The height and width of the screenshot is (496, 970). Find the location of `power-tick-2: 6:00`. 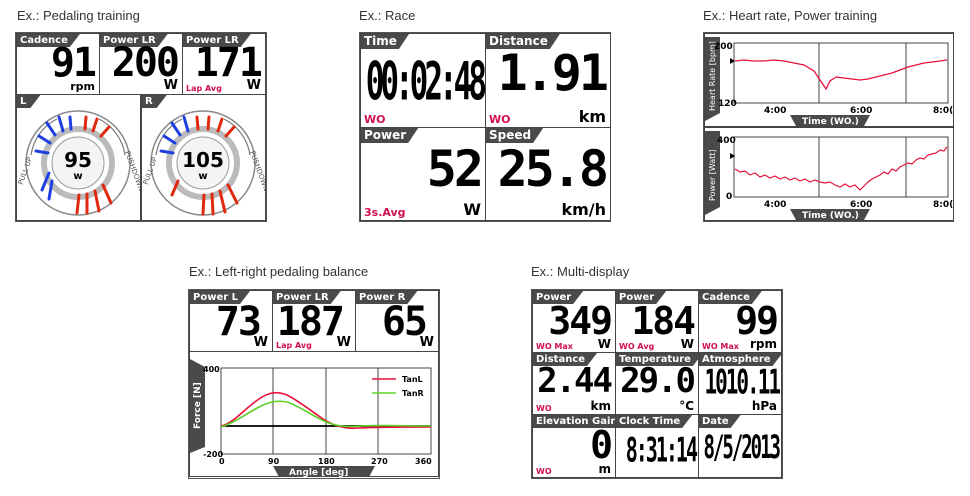

power-tick-2: 6:00 is located at coordinates (861, 205).